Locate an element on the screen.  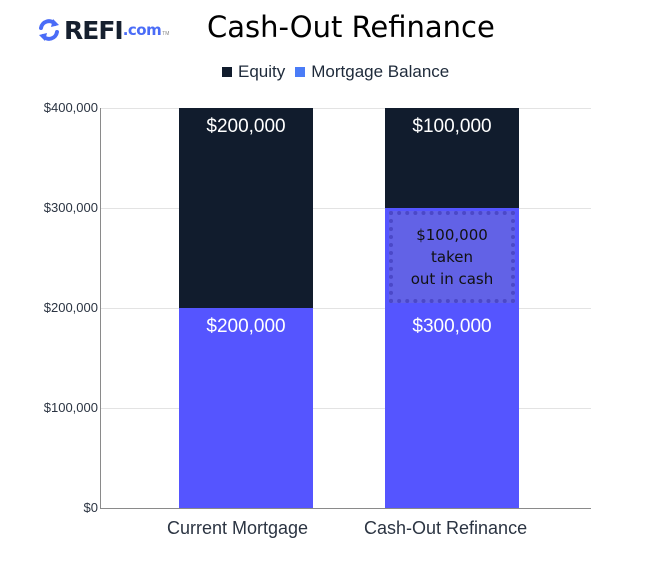
bar-mortgage-current-mortgage: $200,000 is located at coordinates (246, 408).